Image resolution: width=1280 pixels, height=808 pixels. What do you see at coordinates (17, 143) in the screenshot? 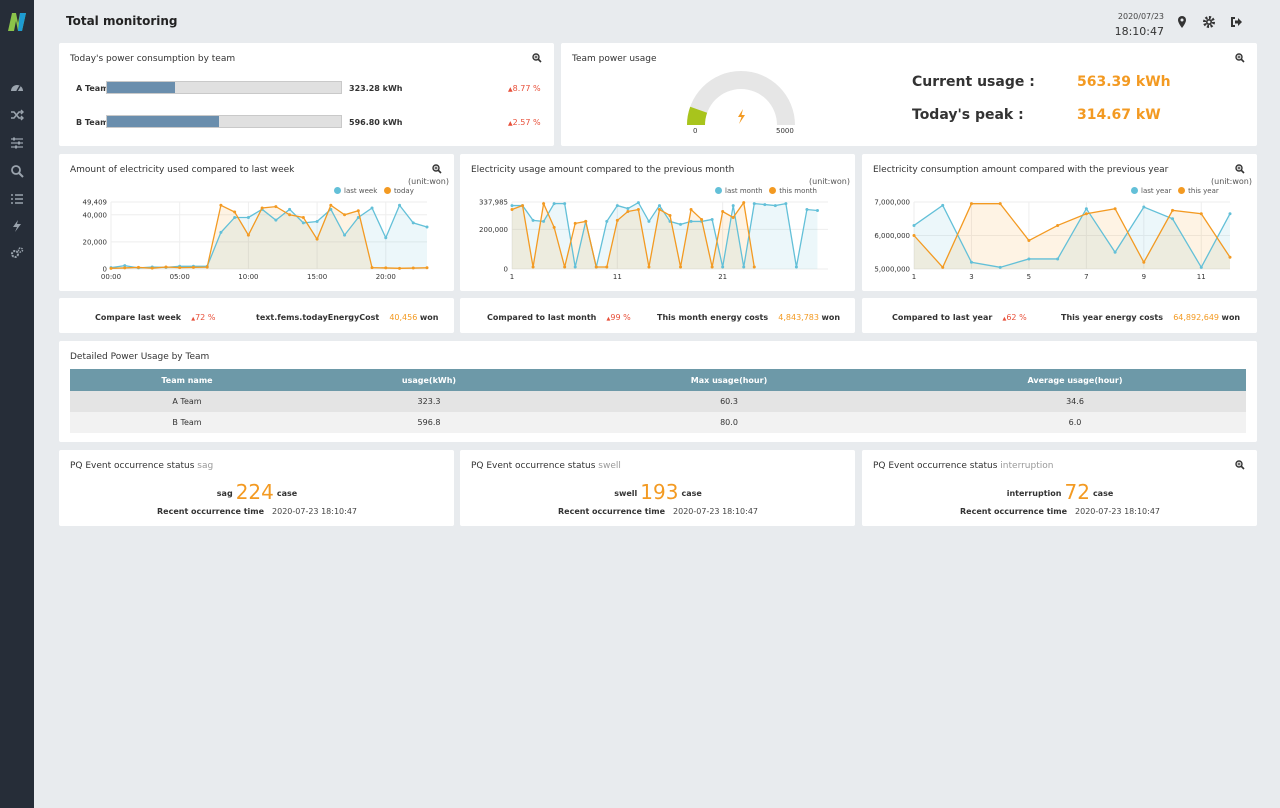
I see `sliders-icon` at bounding box center [17, 143].